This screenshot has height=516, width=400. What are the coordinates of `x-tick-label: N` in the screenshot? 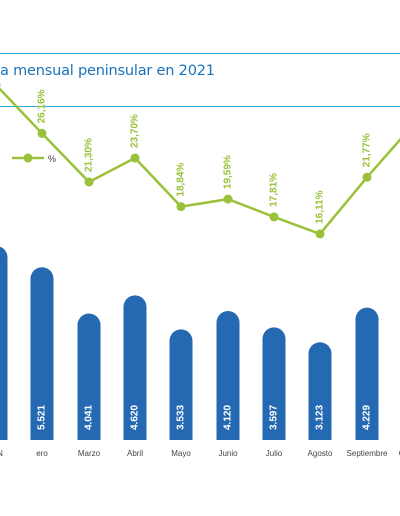 It's located at (1, 453).